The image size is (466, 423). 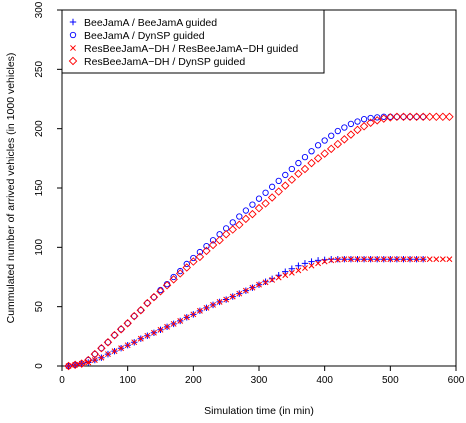 I want to click on x-axis-label: Simulation time (in min), so click(x=259, y=411).